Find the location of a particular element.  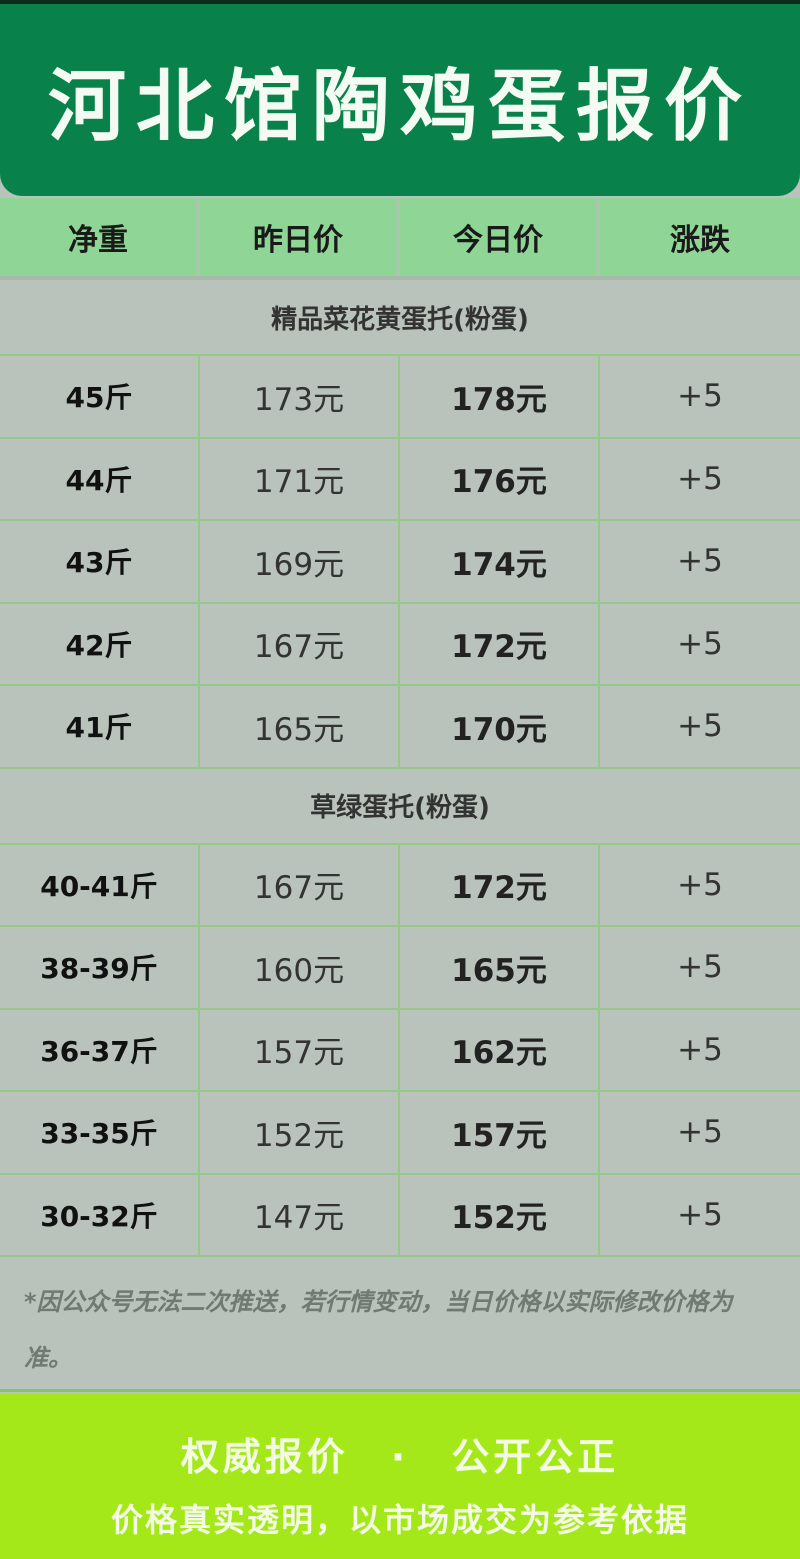

header-change: 涨跌 is located at coordinates (700, 240).